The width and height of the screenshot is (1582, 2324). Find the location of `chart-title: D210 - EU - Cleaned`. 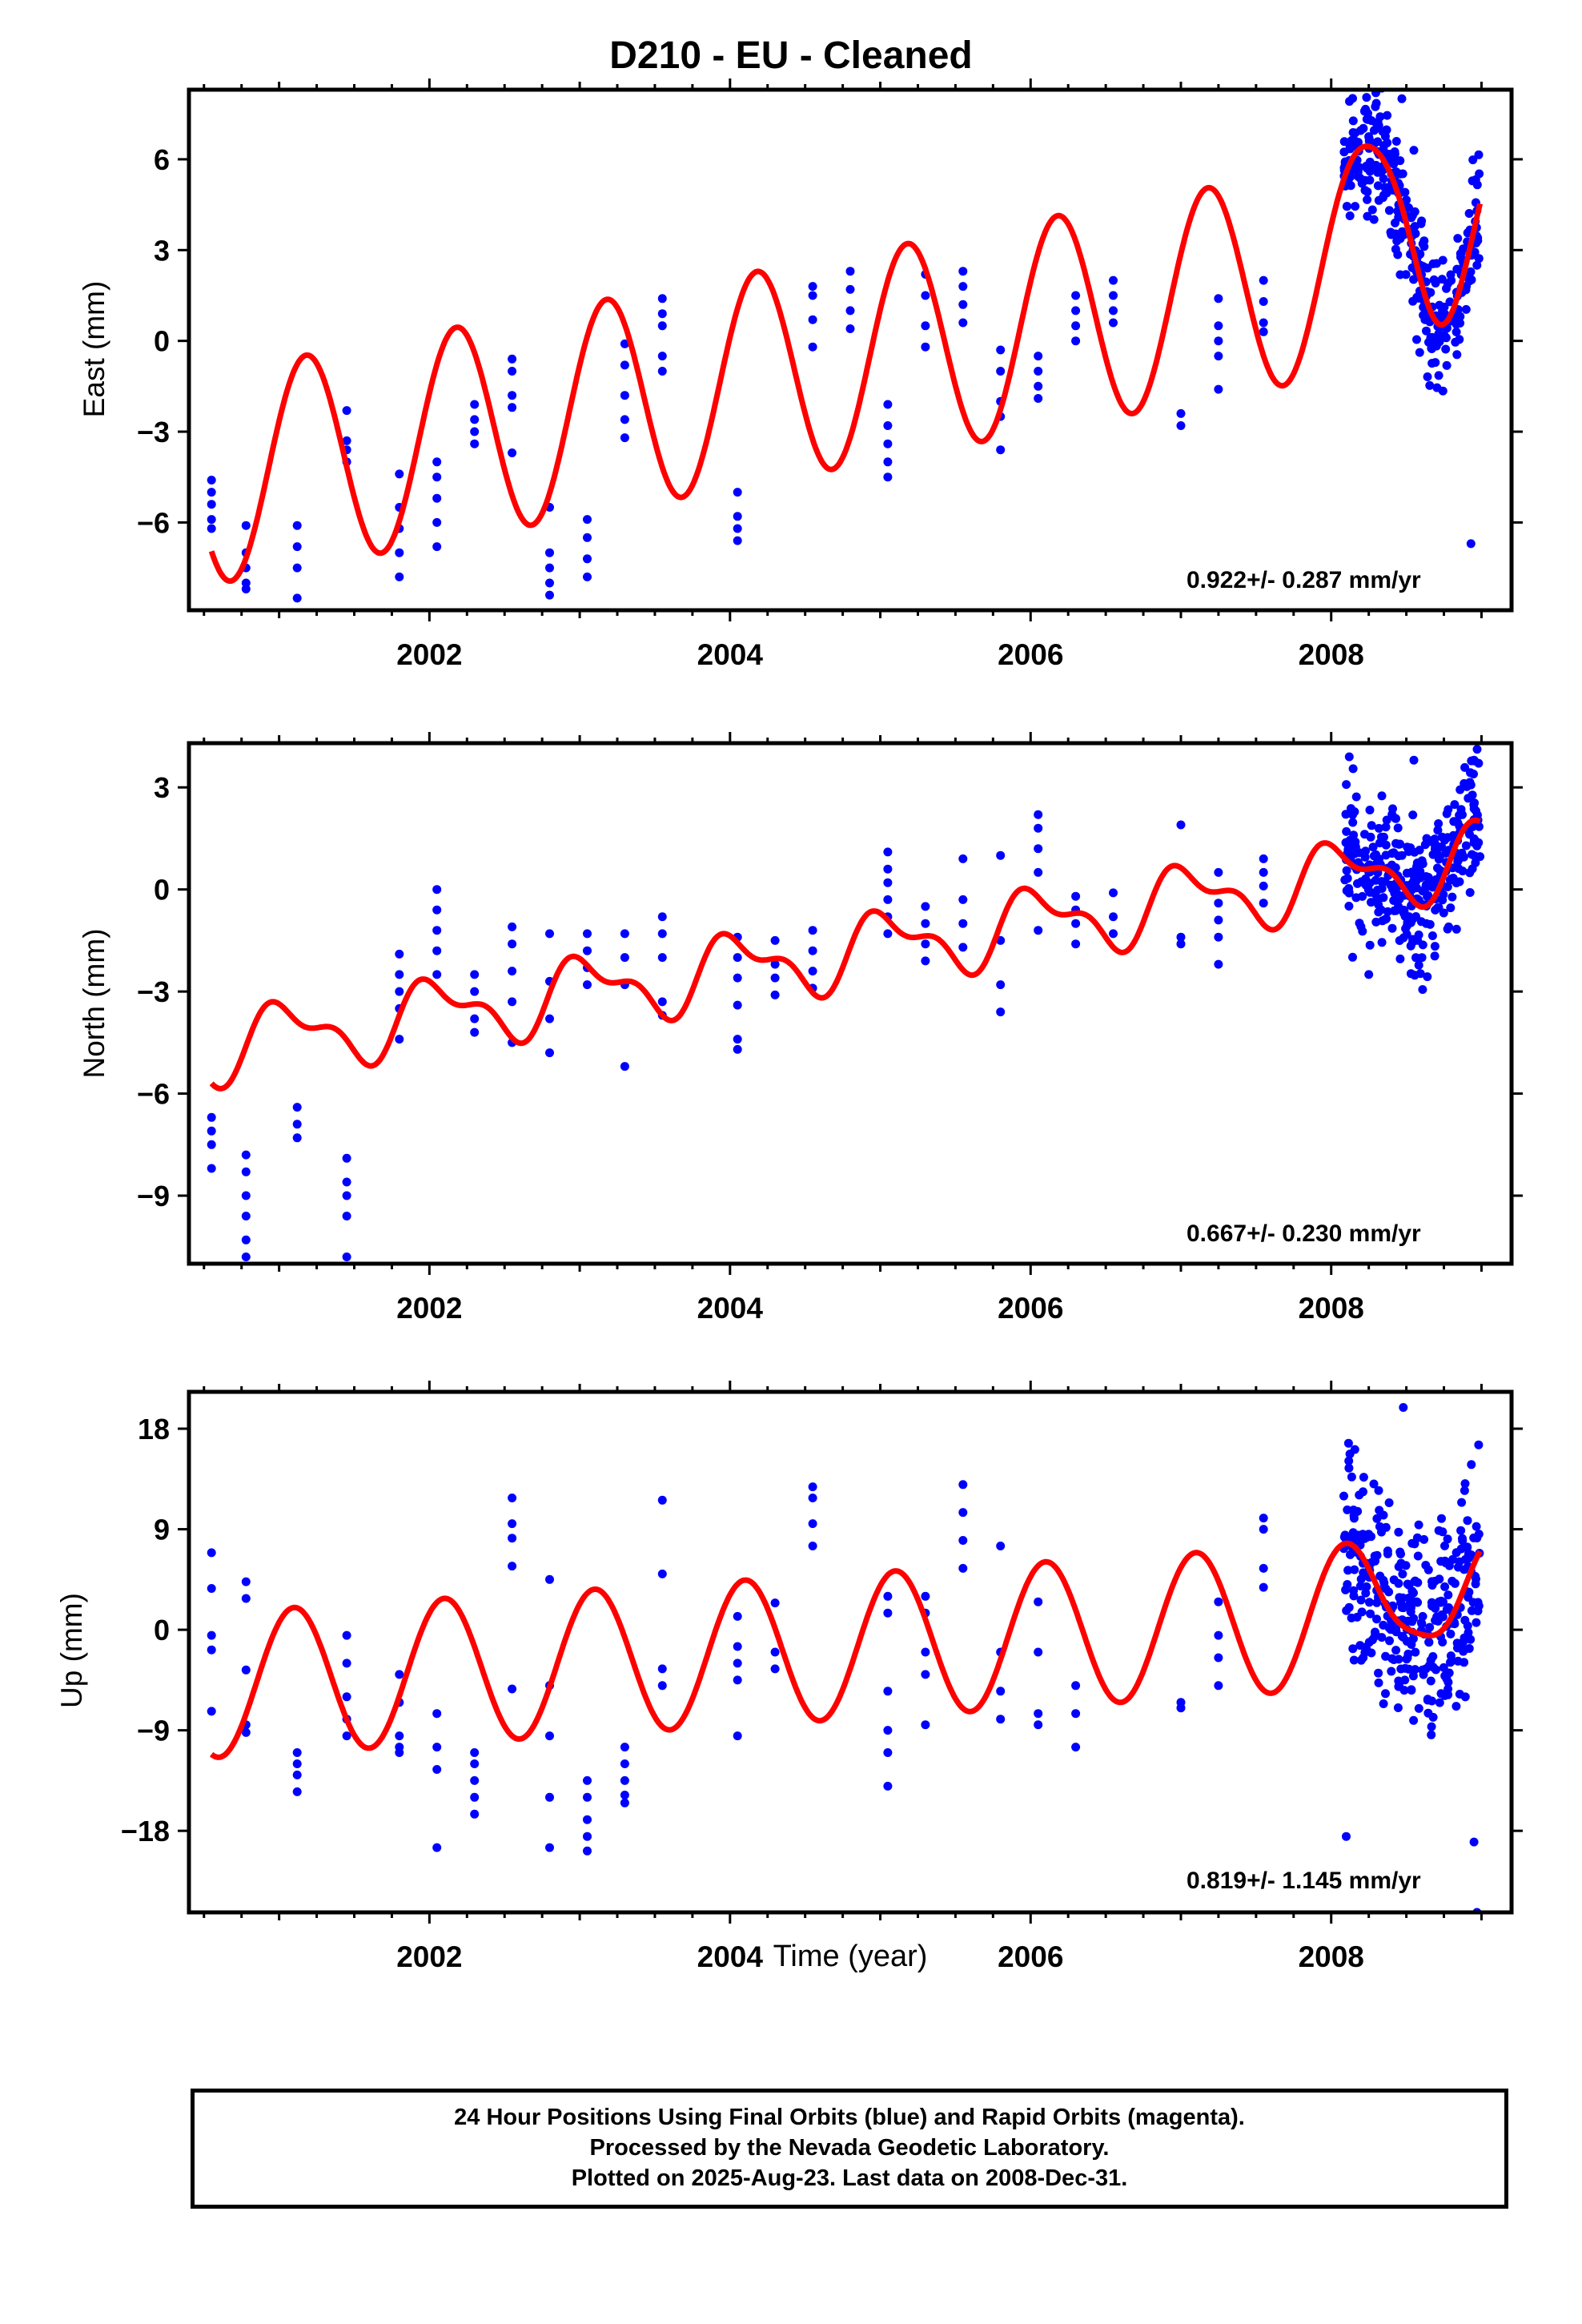

chart-title: D210 - EU - Cleaned is located at coordinates (791, 55).